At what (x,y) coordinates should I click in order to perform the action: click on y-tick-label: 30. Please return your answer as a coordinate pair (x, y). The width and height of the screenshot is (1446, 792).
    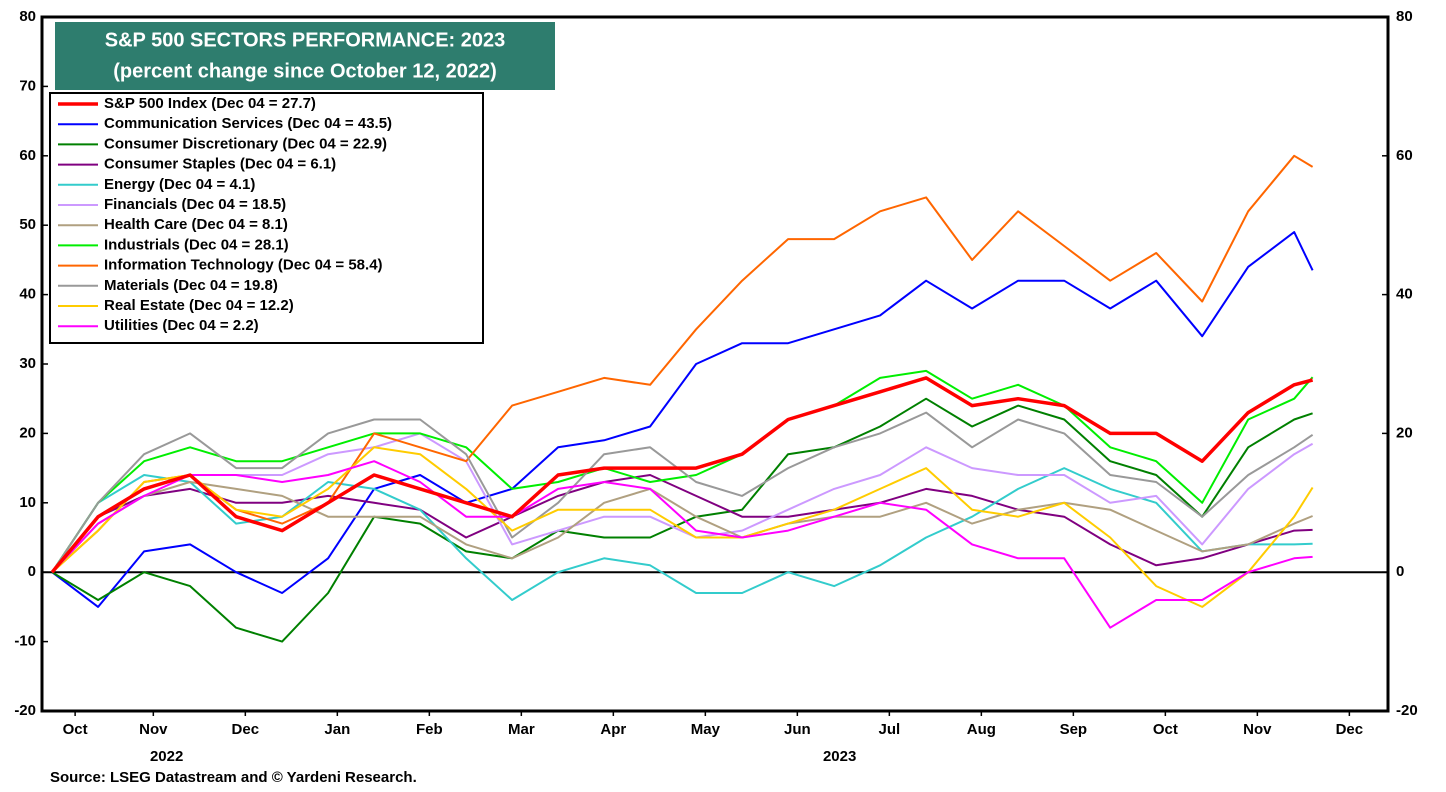
    Looking at the image, I should click on (27, 363).